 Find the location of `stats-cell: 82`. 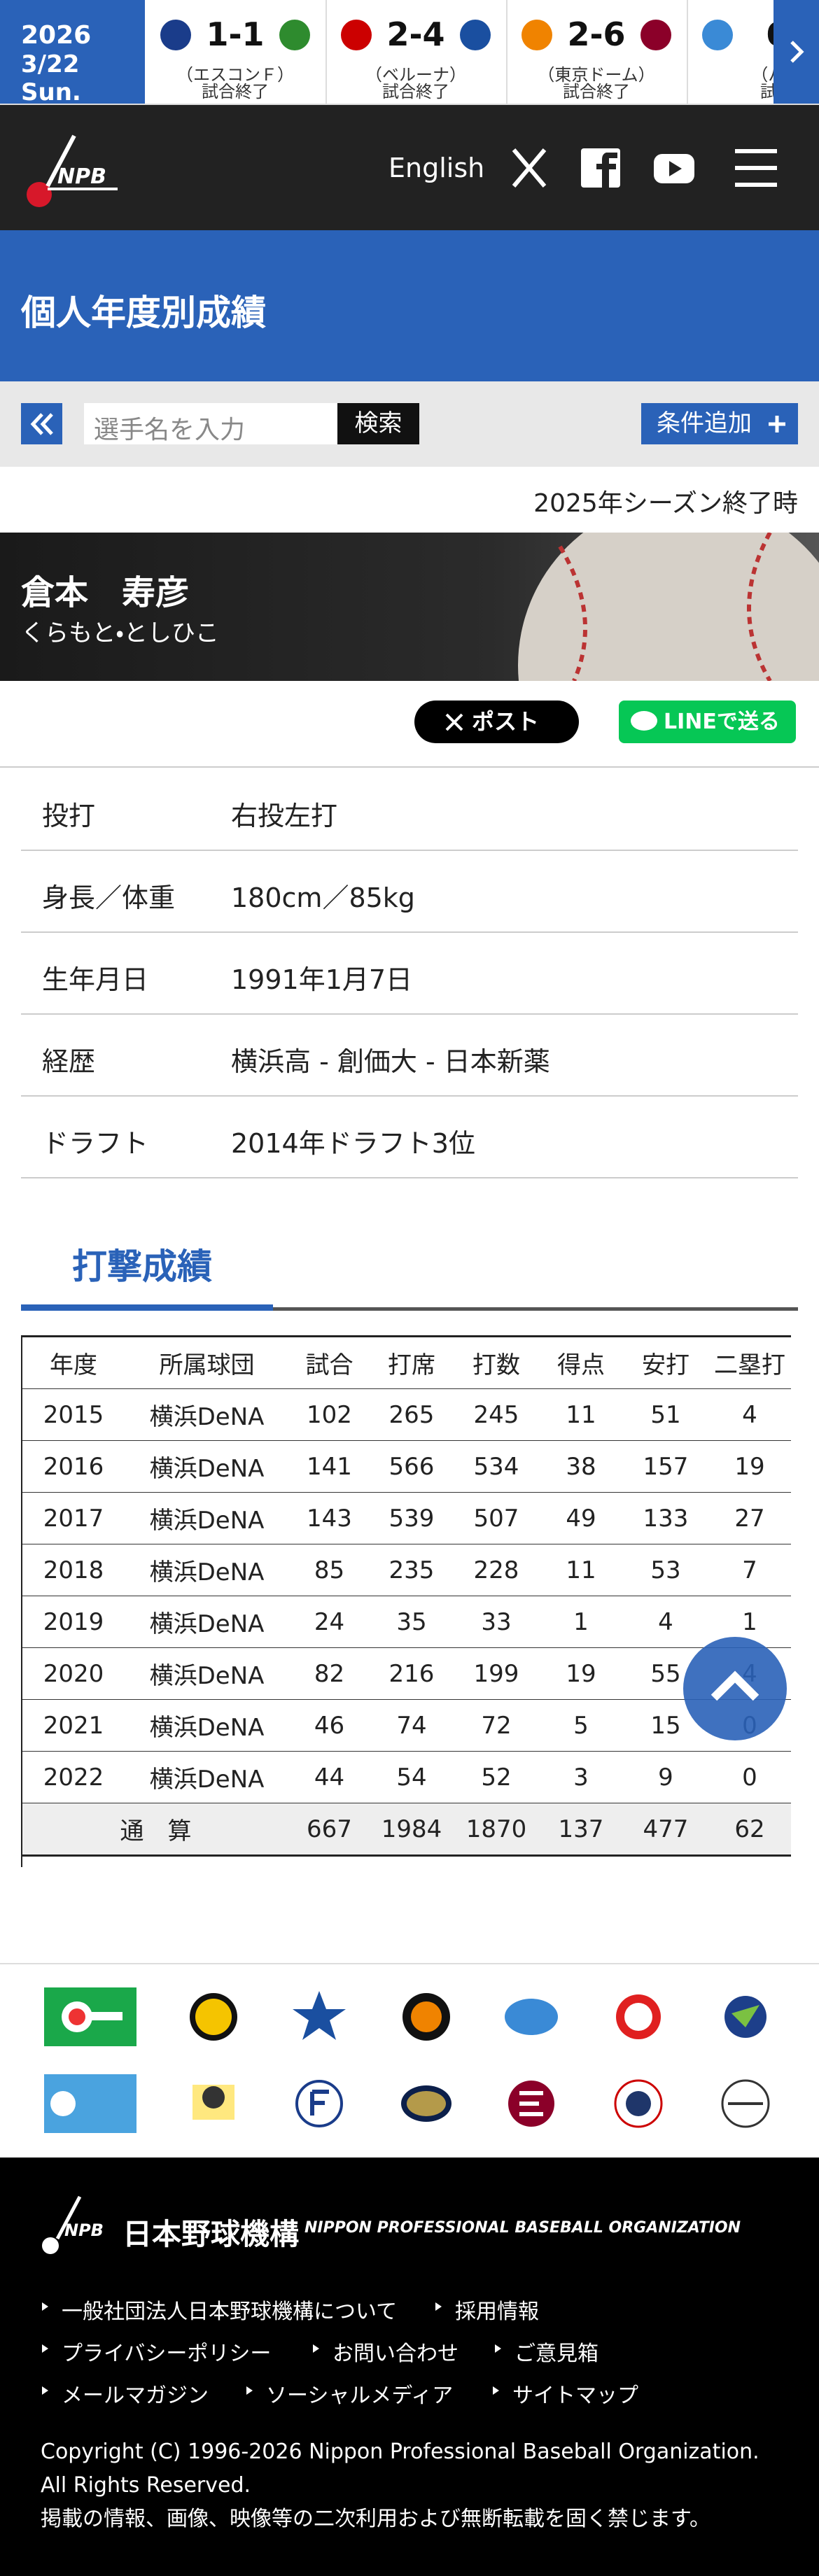

stats-cell: 82 is located at coordinates (329, 1673).